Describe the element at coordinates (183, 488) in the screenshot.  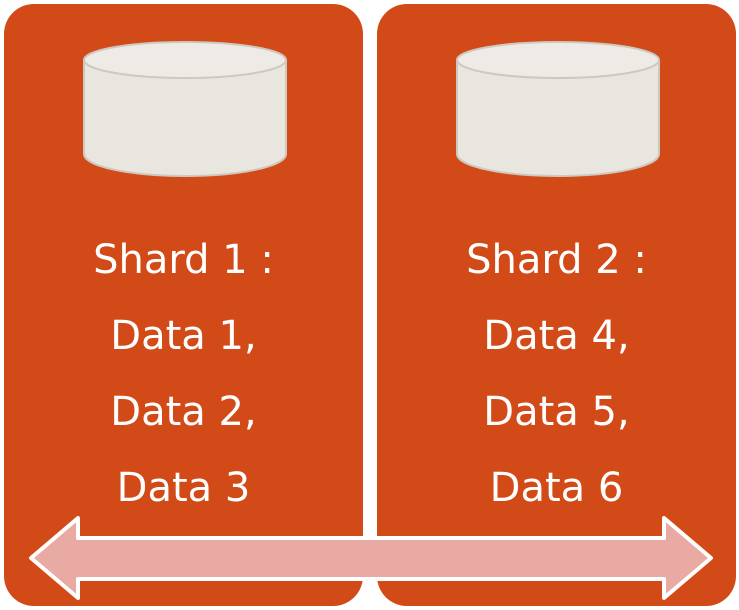
I see `shard-1-data-item: Data 3` at that location.